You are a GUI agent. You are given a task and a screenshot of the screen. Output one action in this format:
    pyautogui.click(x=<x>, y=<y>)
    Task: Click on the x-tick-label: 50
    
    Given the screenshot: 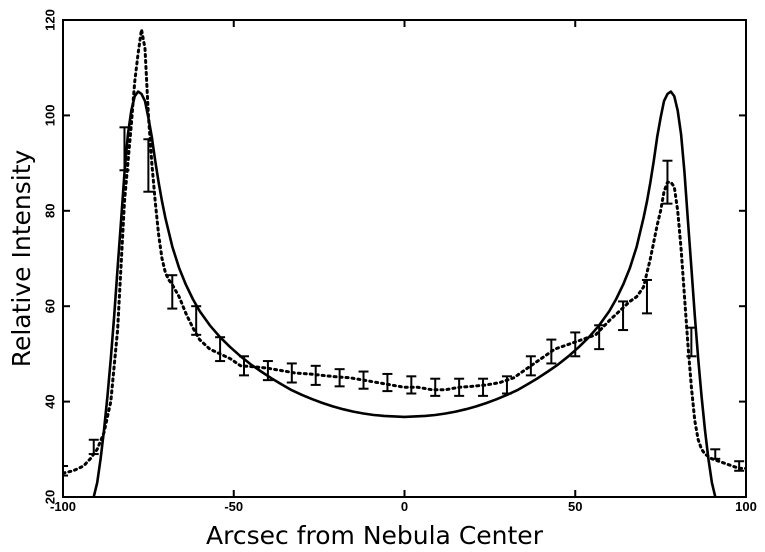 What is the action you would take?
    pyautogui.click(x=575, y=506)
    